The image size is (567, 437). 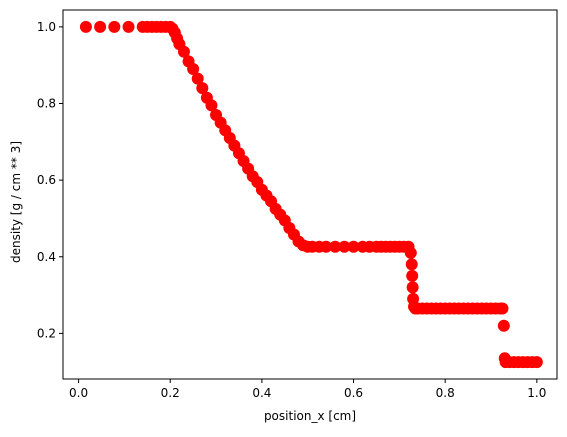 What do you see at coordinates (78, 393) in the screenshot?
I see `x-tick-label: 0.0` at bounding box center [78, 393].